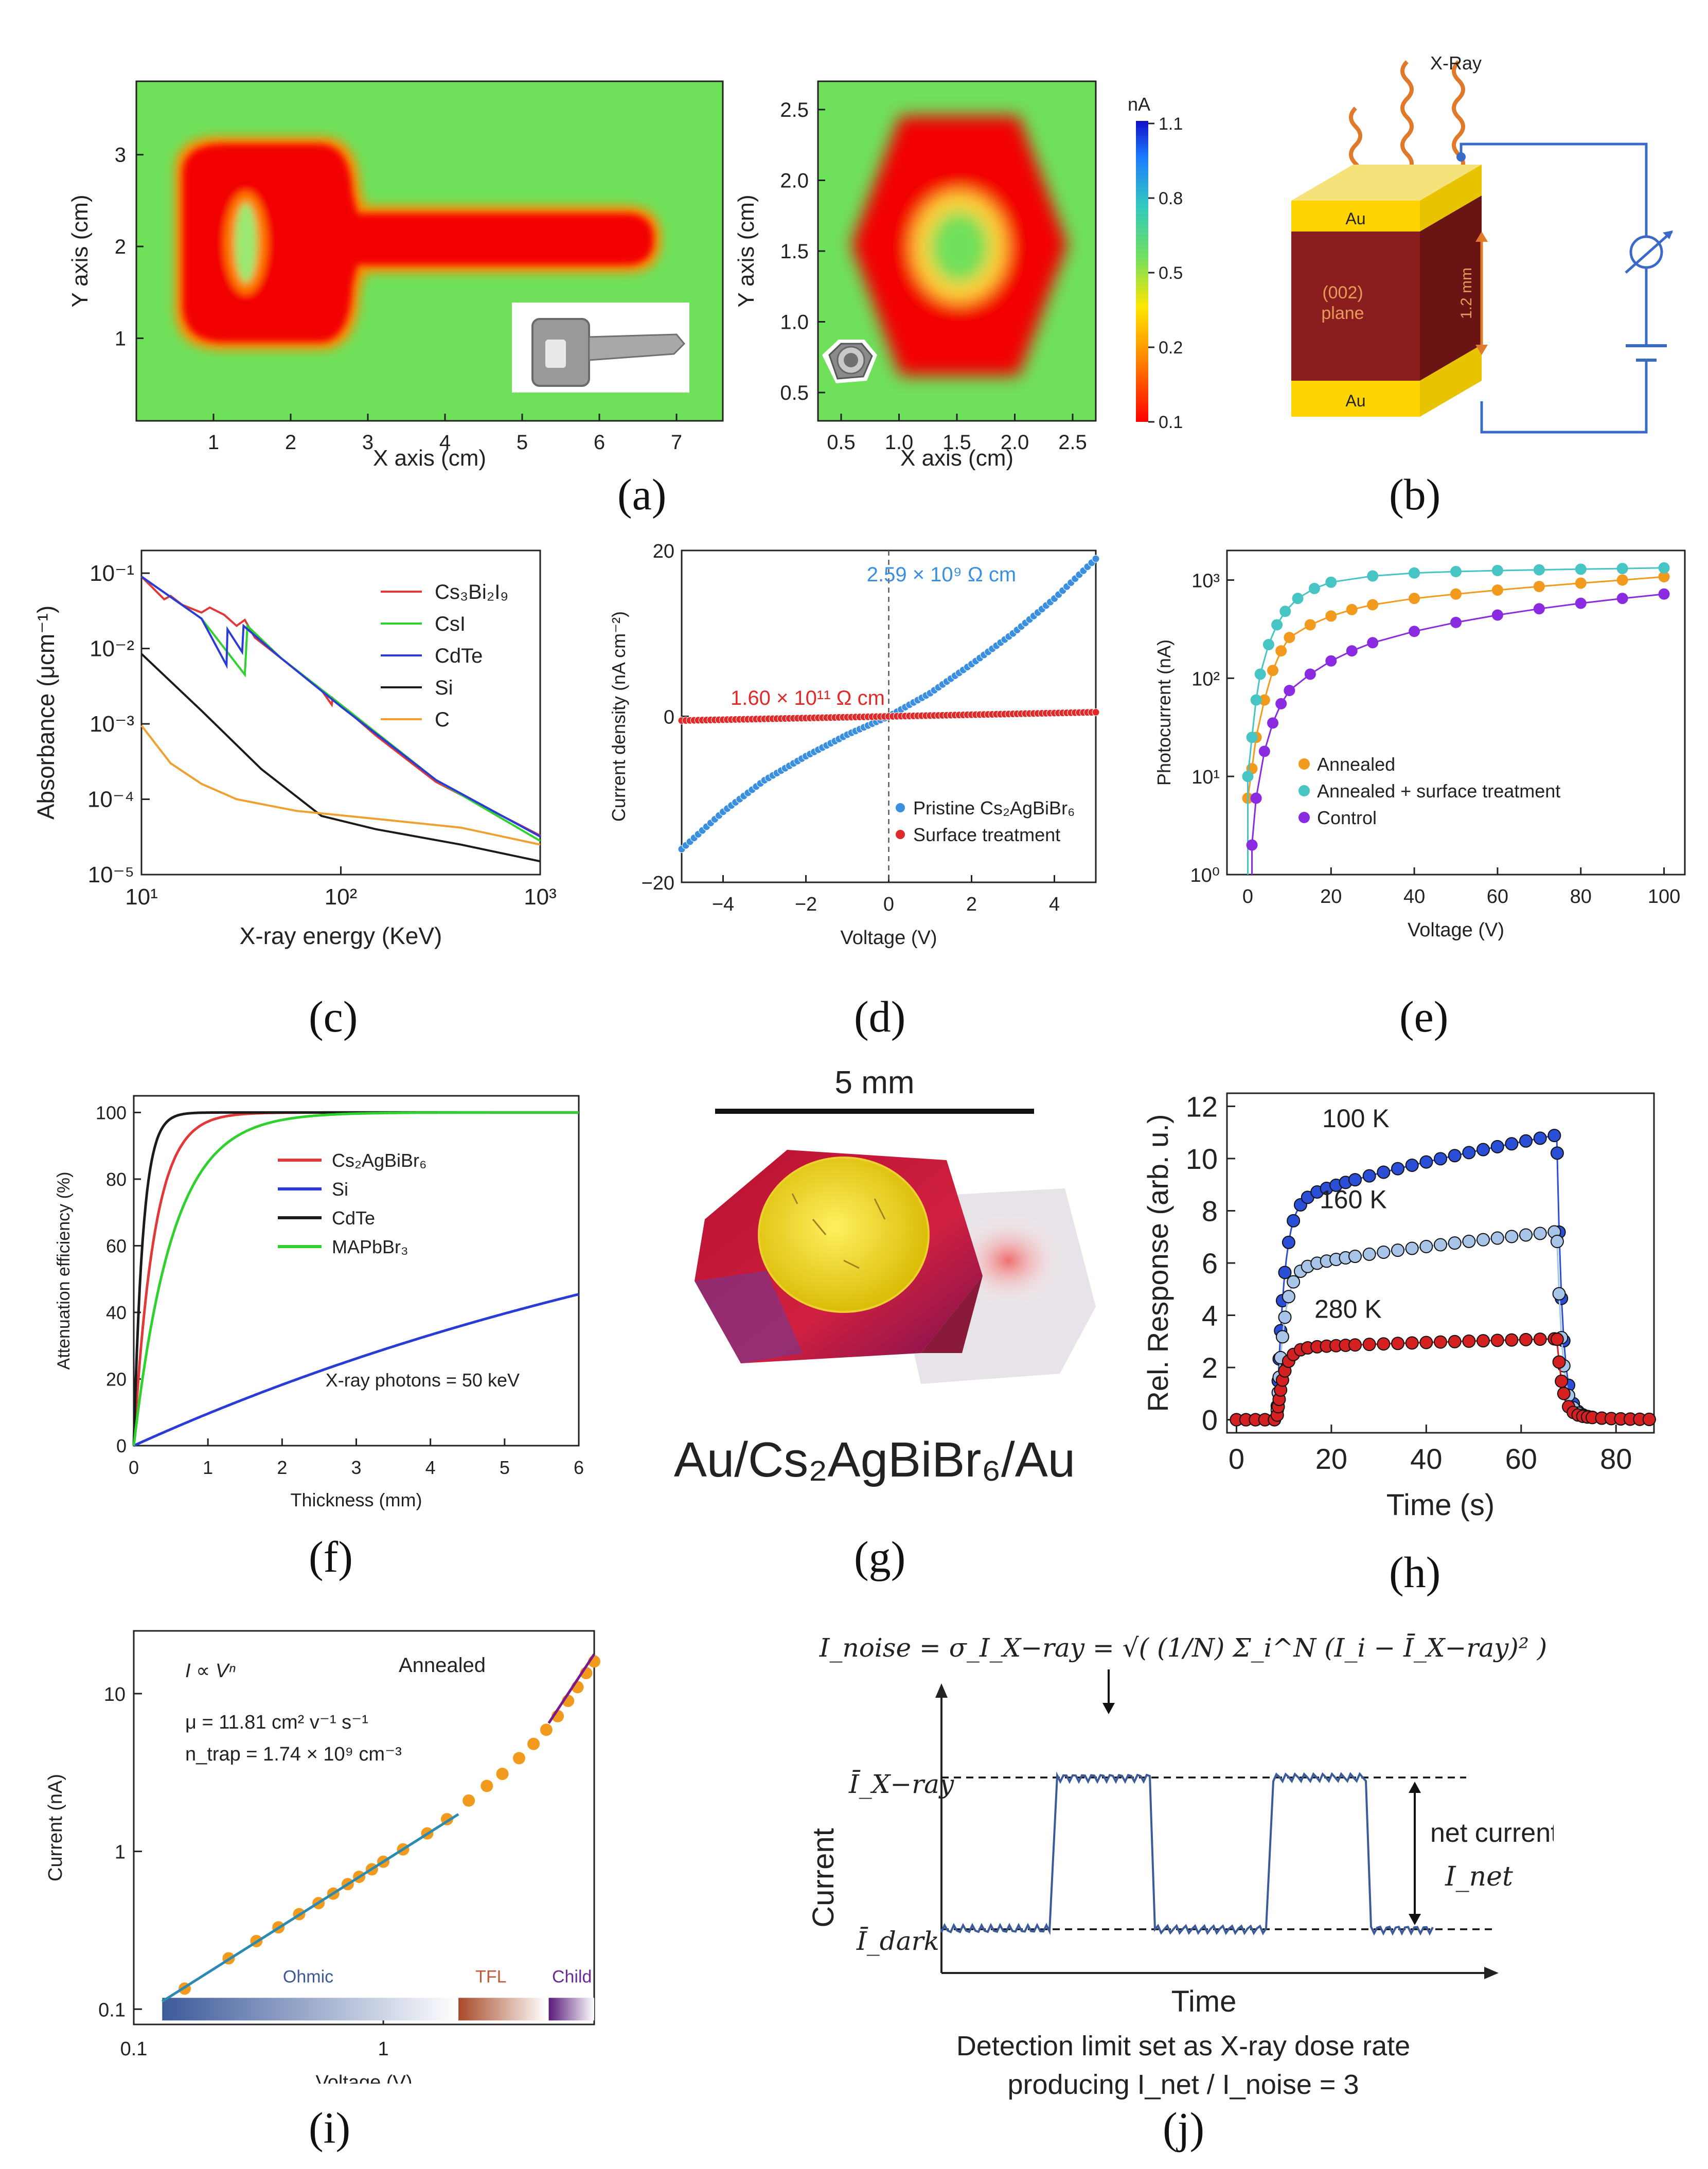 The width and height of the screenshot is (1708, 2169). What do you see at coordinates (1407, 122) in the screenshot?
I see `xray-arrows` at bounding box center [1407, 122].